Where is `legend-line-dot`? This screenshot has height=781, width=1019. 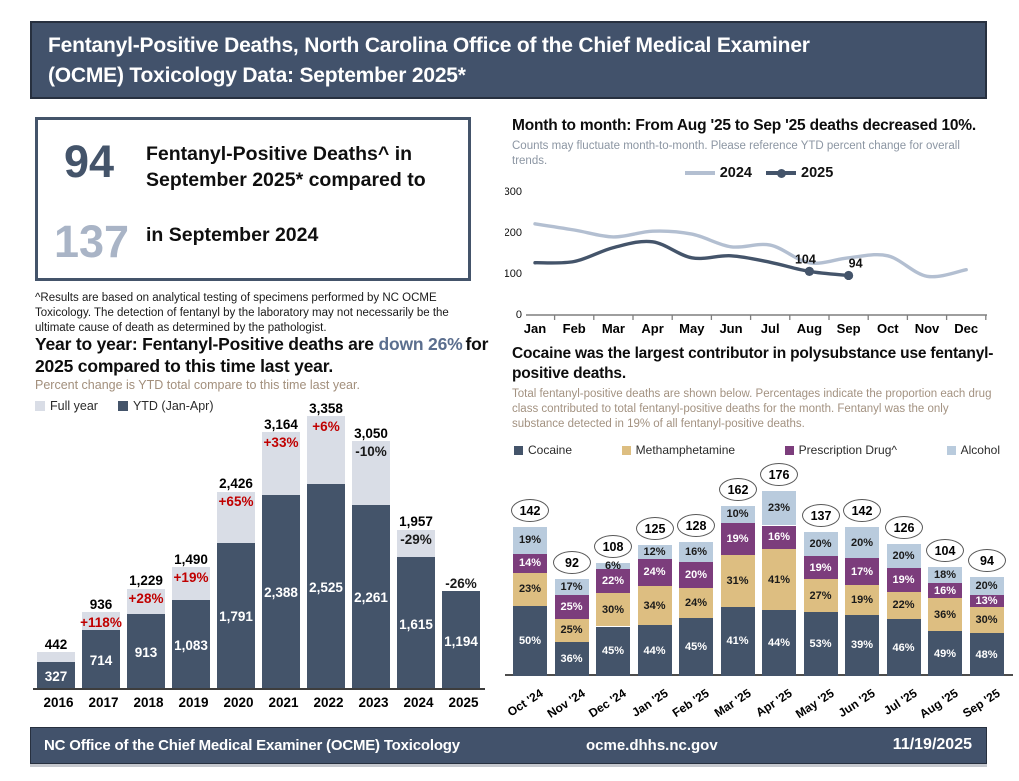
legend-line-dot is located at coordinates (781, 173).